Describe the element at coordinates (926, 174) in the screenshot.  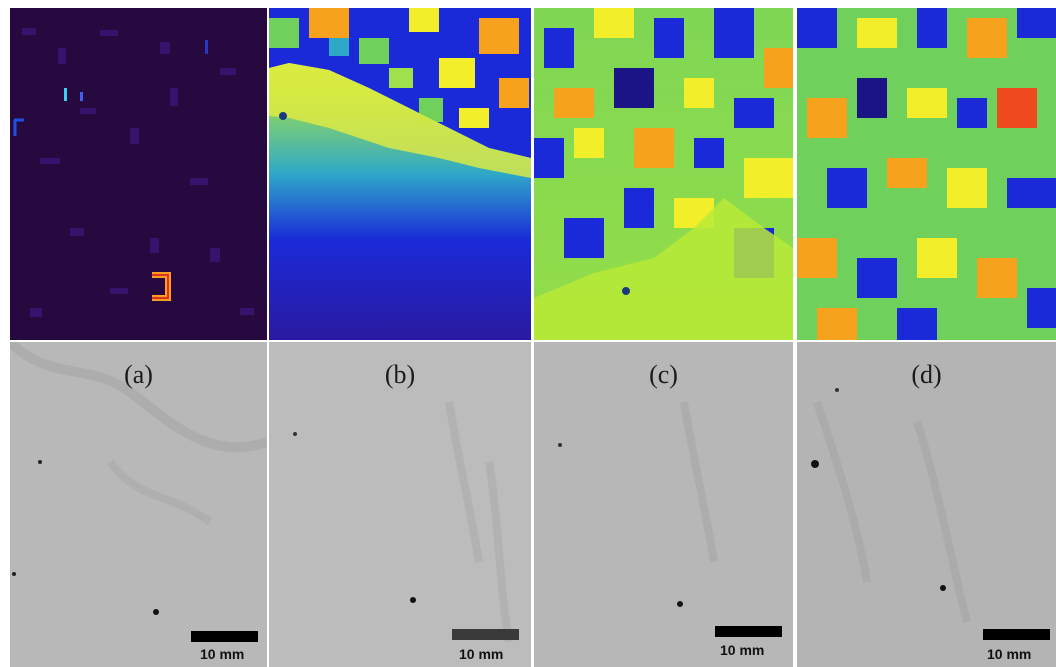
I see `color-map-d` at that location.